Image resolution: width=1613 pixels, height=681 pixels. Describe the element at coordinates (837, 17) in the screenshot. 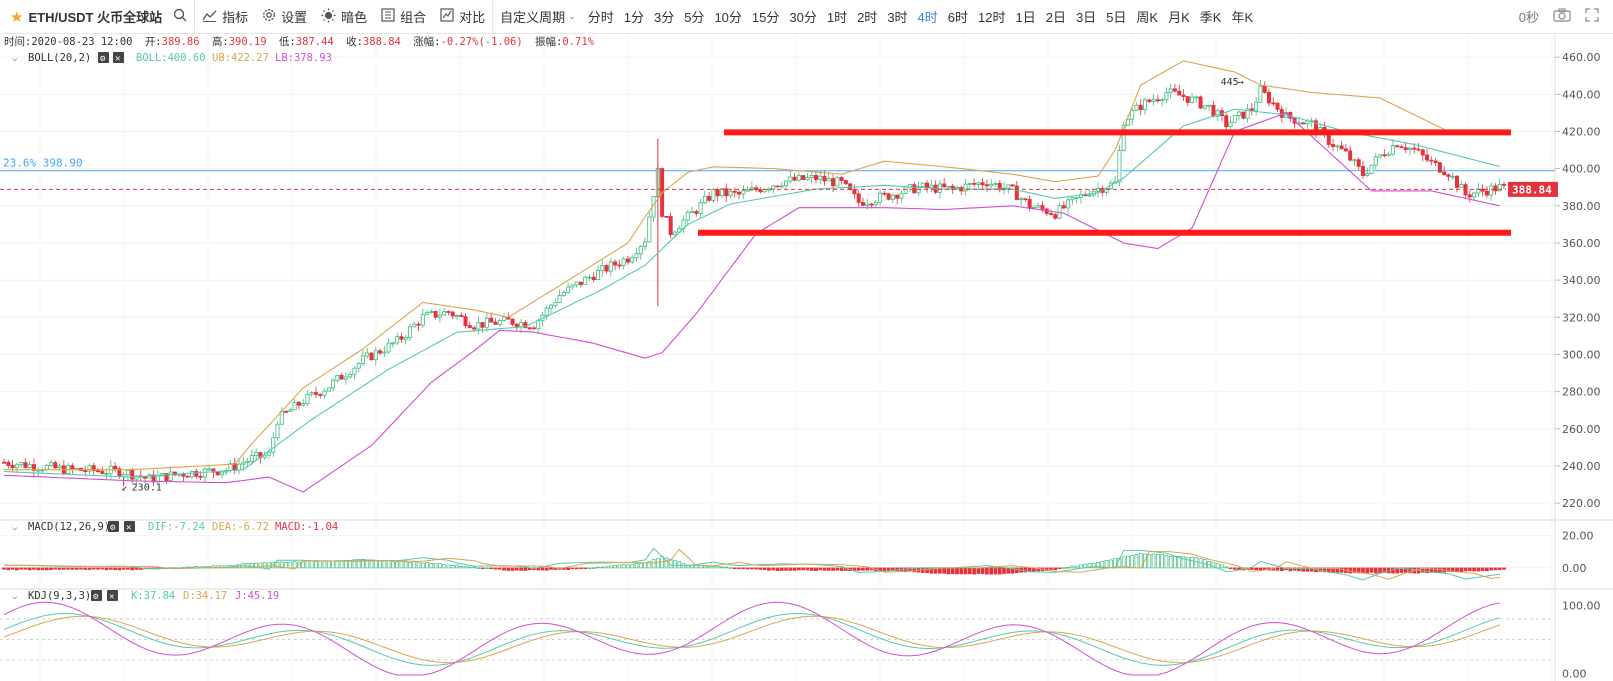

I see `period-7: 1时` at that location.